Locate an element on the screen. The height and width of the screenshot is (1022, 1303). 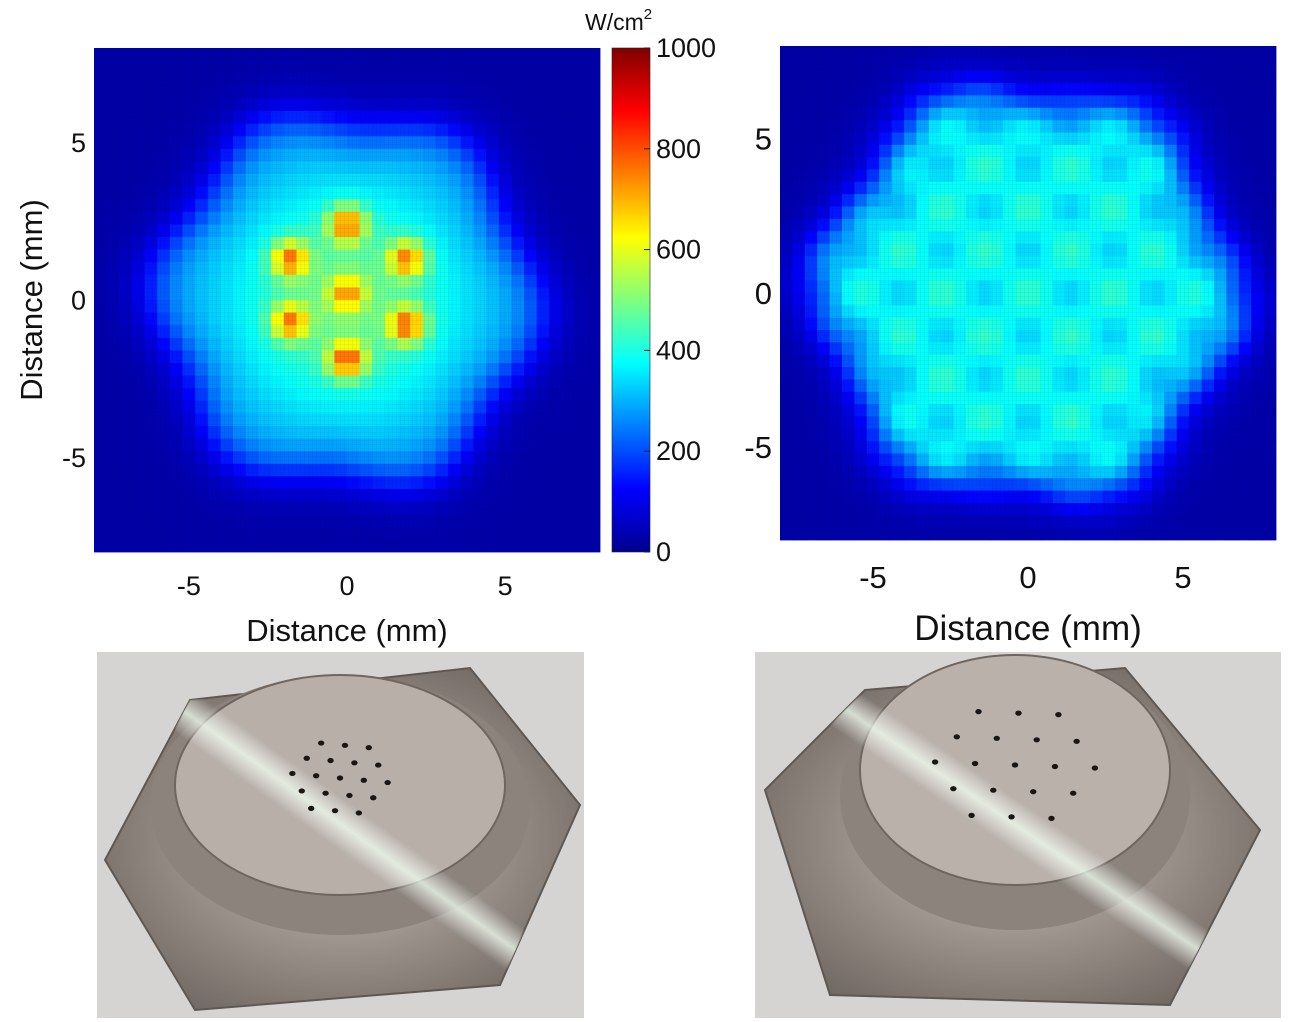
colorbar-tick-label: 600 is located at coordinates (678, 250).